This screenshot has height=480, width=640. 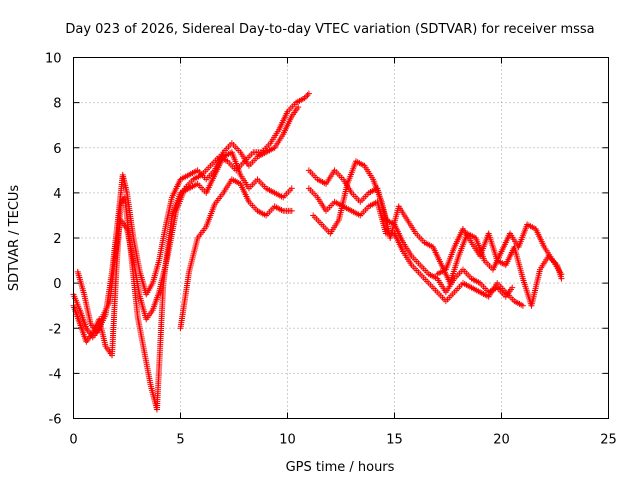 What do you see at coordinates (298, 107) in the screenshot?
I see `data-point-track-a` at bounding box center [298, 107].